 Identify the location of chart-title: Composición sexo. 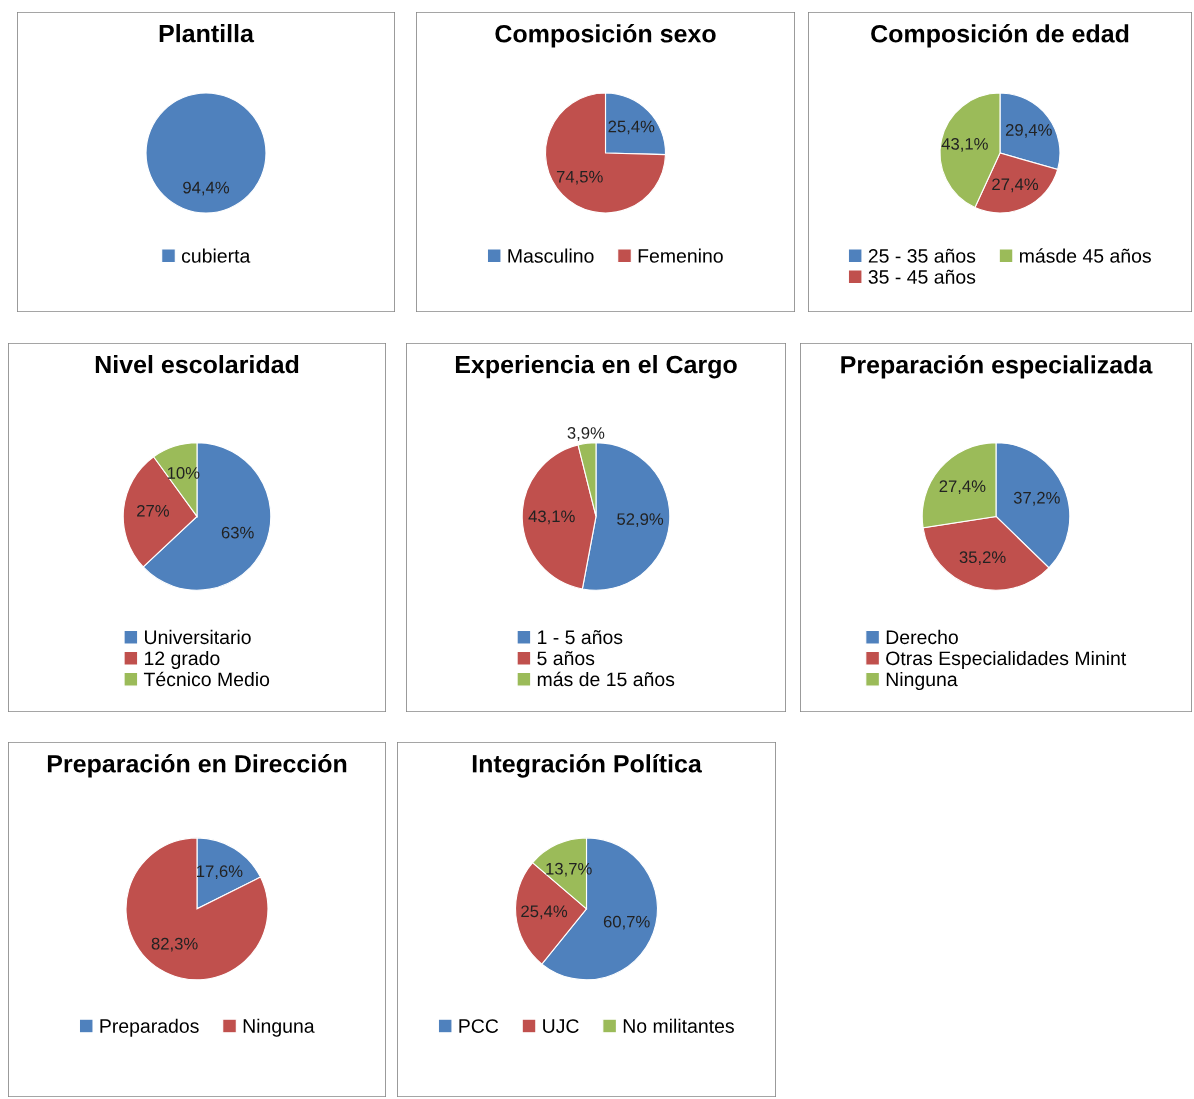
(605, 36).